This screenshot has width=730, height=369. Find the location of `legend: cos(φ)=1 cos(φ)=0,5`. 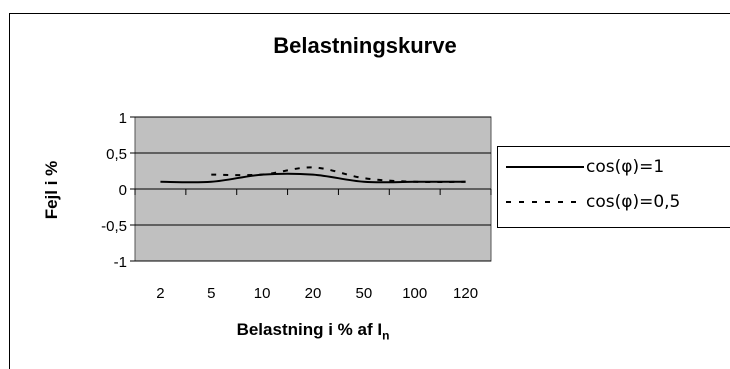

legend: cos(φ)=1 cos(φ)=0,5 is located at coordinates (613, 187).